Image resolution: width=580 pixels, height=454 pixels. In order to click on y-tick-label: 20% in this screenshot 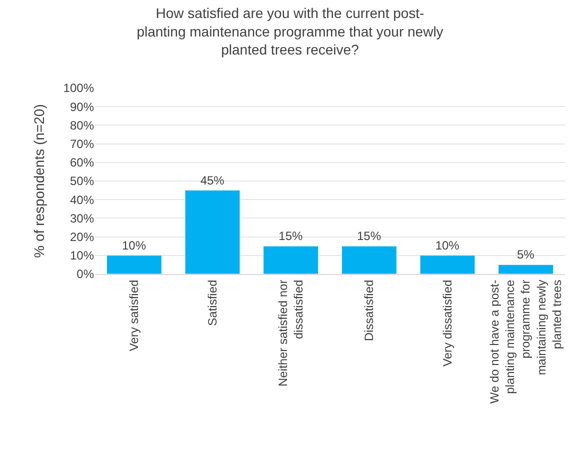, I will do `click(82, 237)`.